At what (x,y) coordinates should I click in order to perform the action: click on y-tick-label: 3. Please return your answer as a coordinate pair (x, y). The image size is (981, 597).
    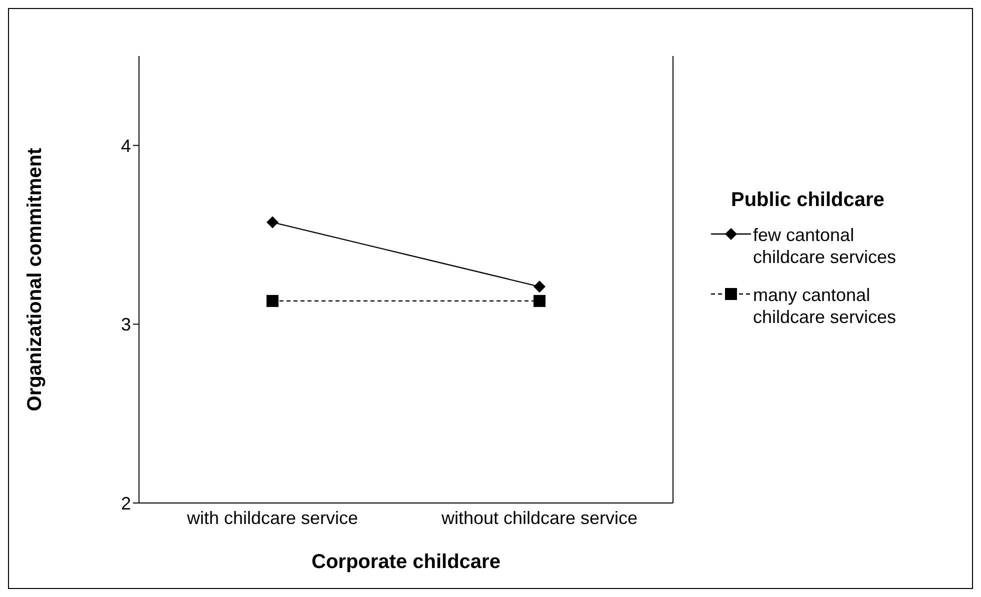
    Looking at the image, I should click on (125, 324).